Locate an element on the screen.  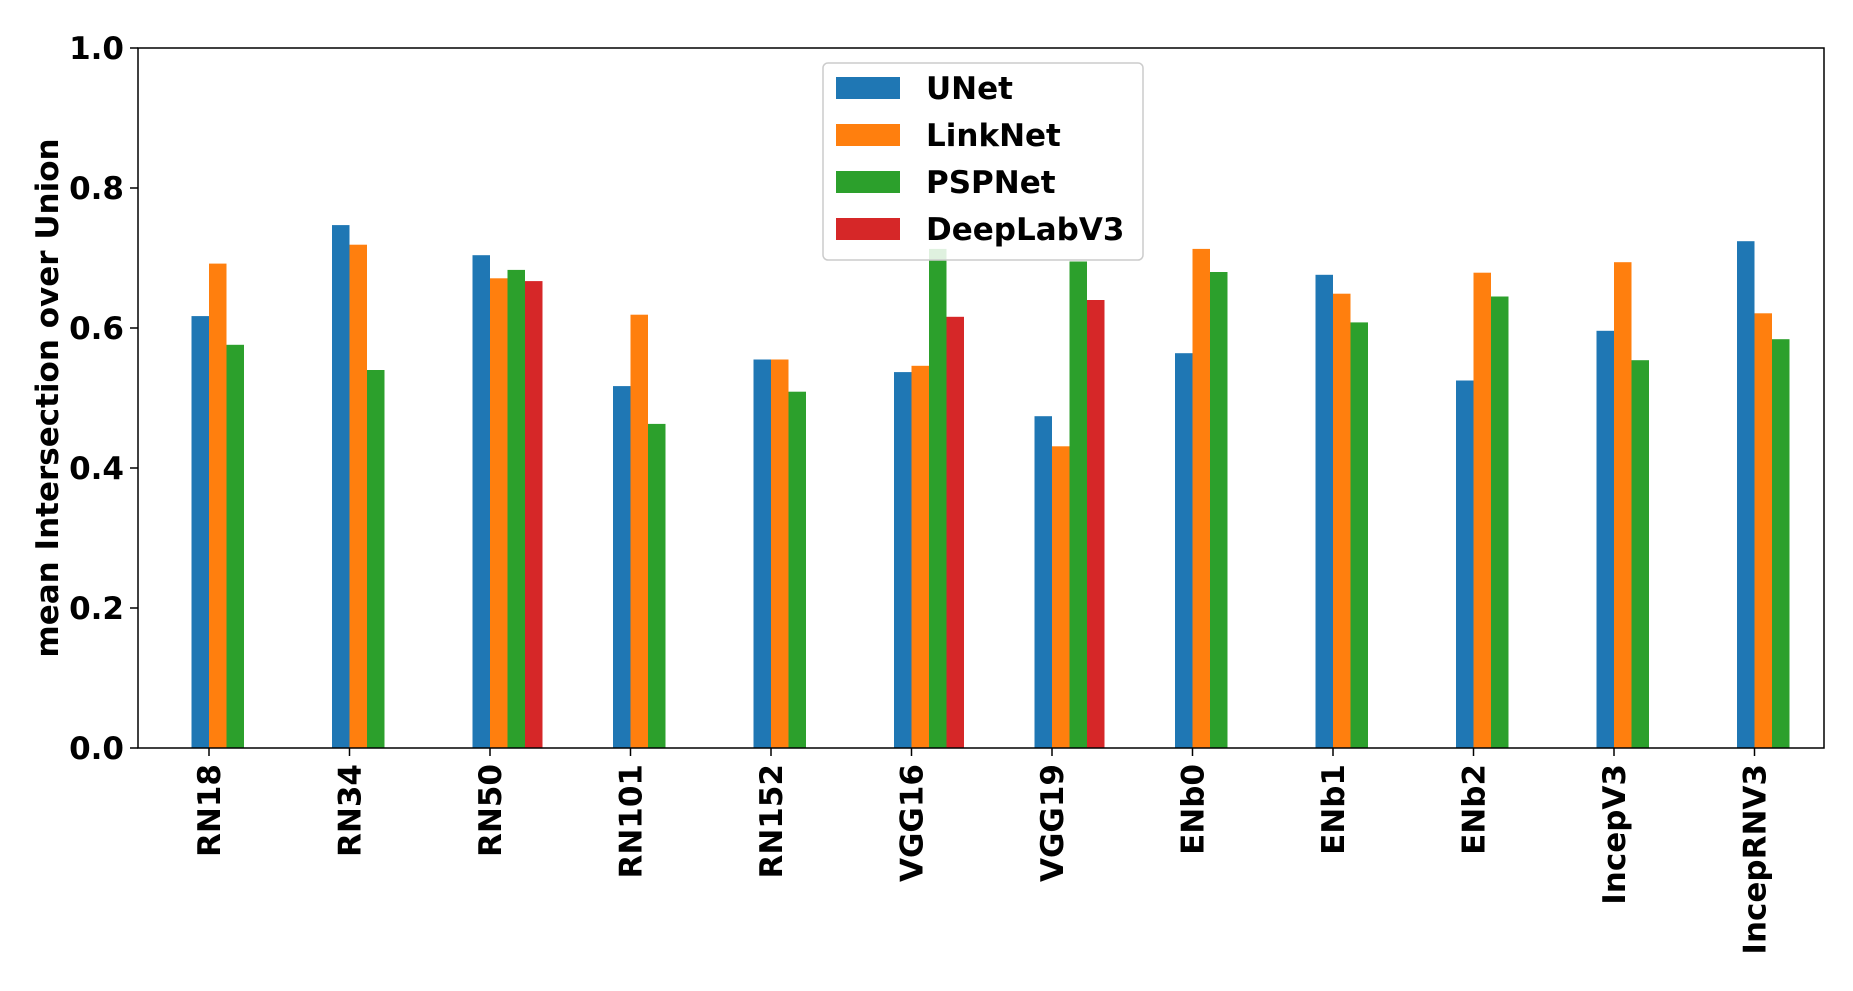
legend-label-pspnet: PSPNet is located at coordinates (991, 183).